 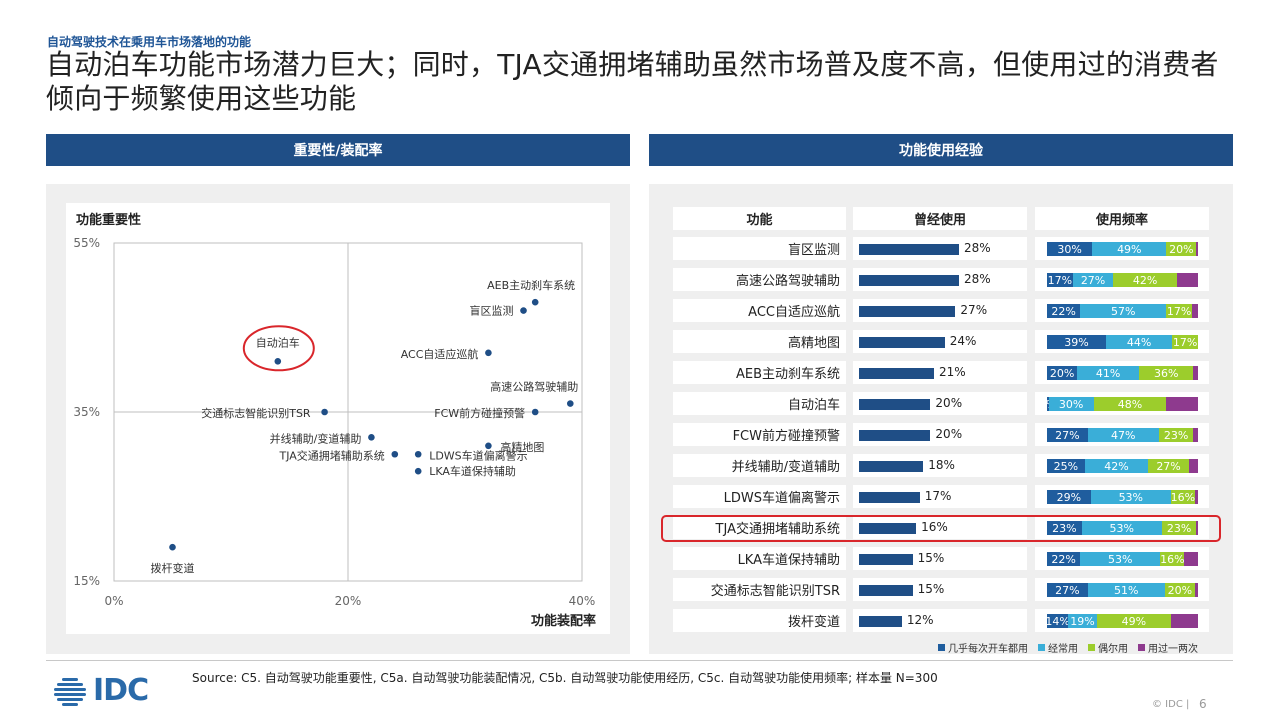 What do you see at coordinates (940, 310) in the screenshot?
I see `used-bar-cell: 27%` at bounding box center [940, 310].